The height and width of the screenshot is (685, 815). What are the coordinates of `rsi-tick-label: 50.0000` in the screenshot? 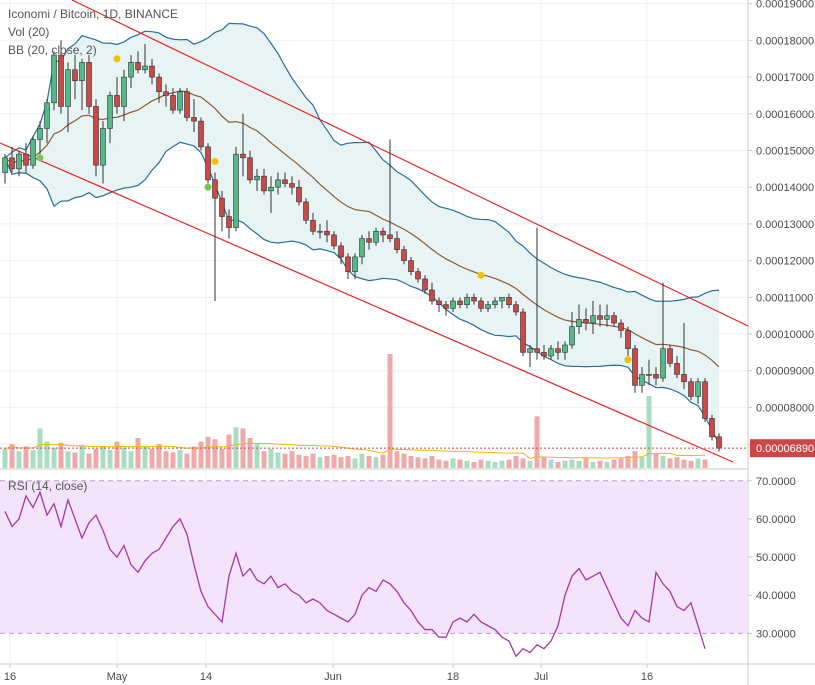 It's located at (776, 558).